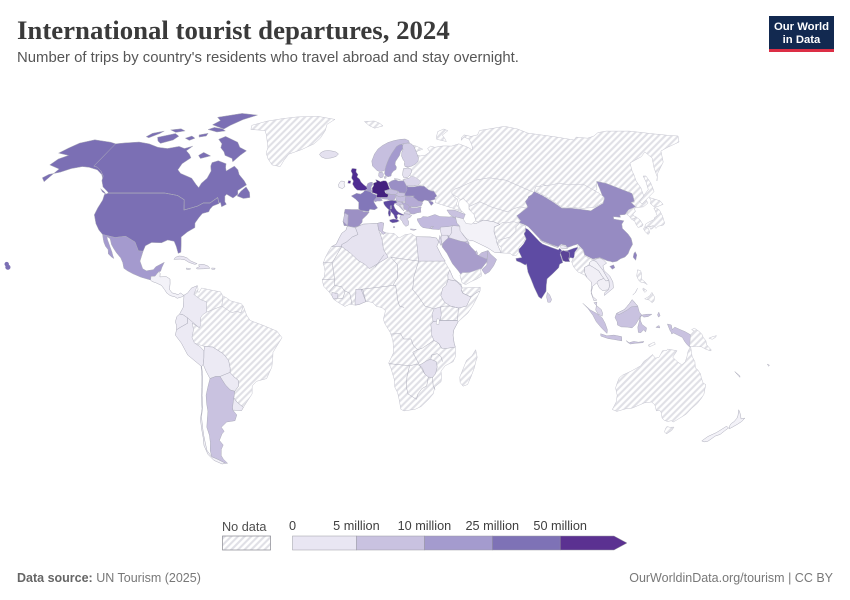  What do you see at coordinates (425, 526) in the screenshot?
I see `svg-text: 10 million` at bounding box center [425, 526].